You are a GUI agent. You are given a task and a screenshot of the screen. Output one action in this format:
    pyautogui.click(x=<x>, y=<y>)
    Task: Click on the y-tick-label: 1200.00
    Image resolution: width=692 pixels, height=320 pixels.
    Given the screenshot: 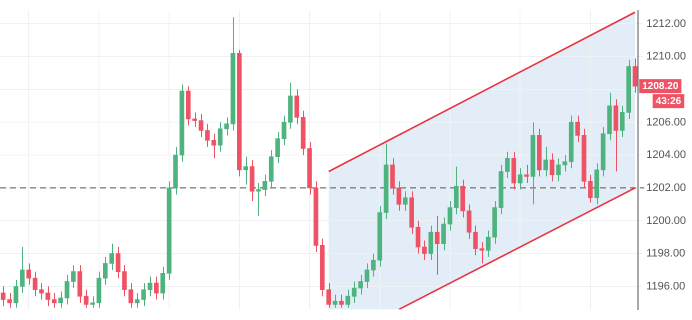 What is the action you would take?
    pyautogui.click(x=666, y=220)
    